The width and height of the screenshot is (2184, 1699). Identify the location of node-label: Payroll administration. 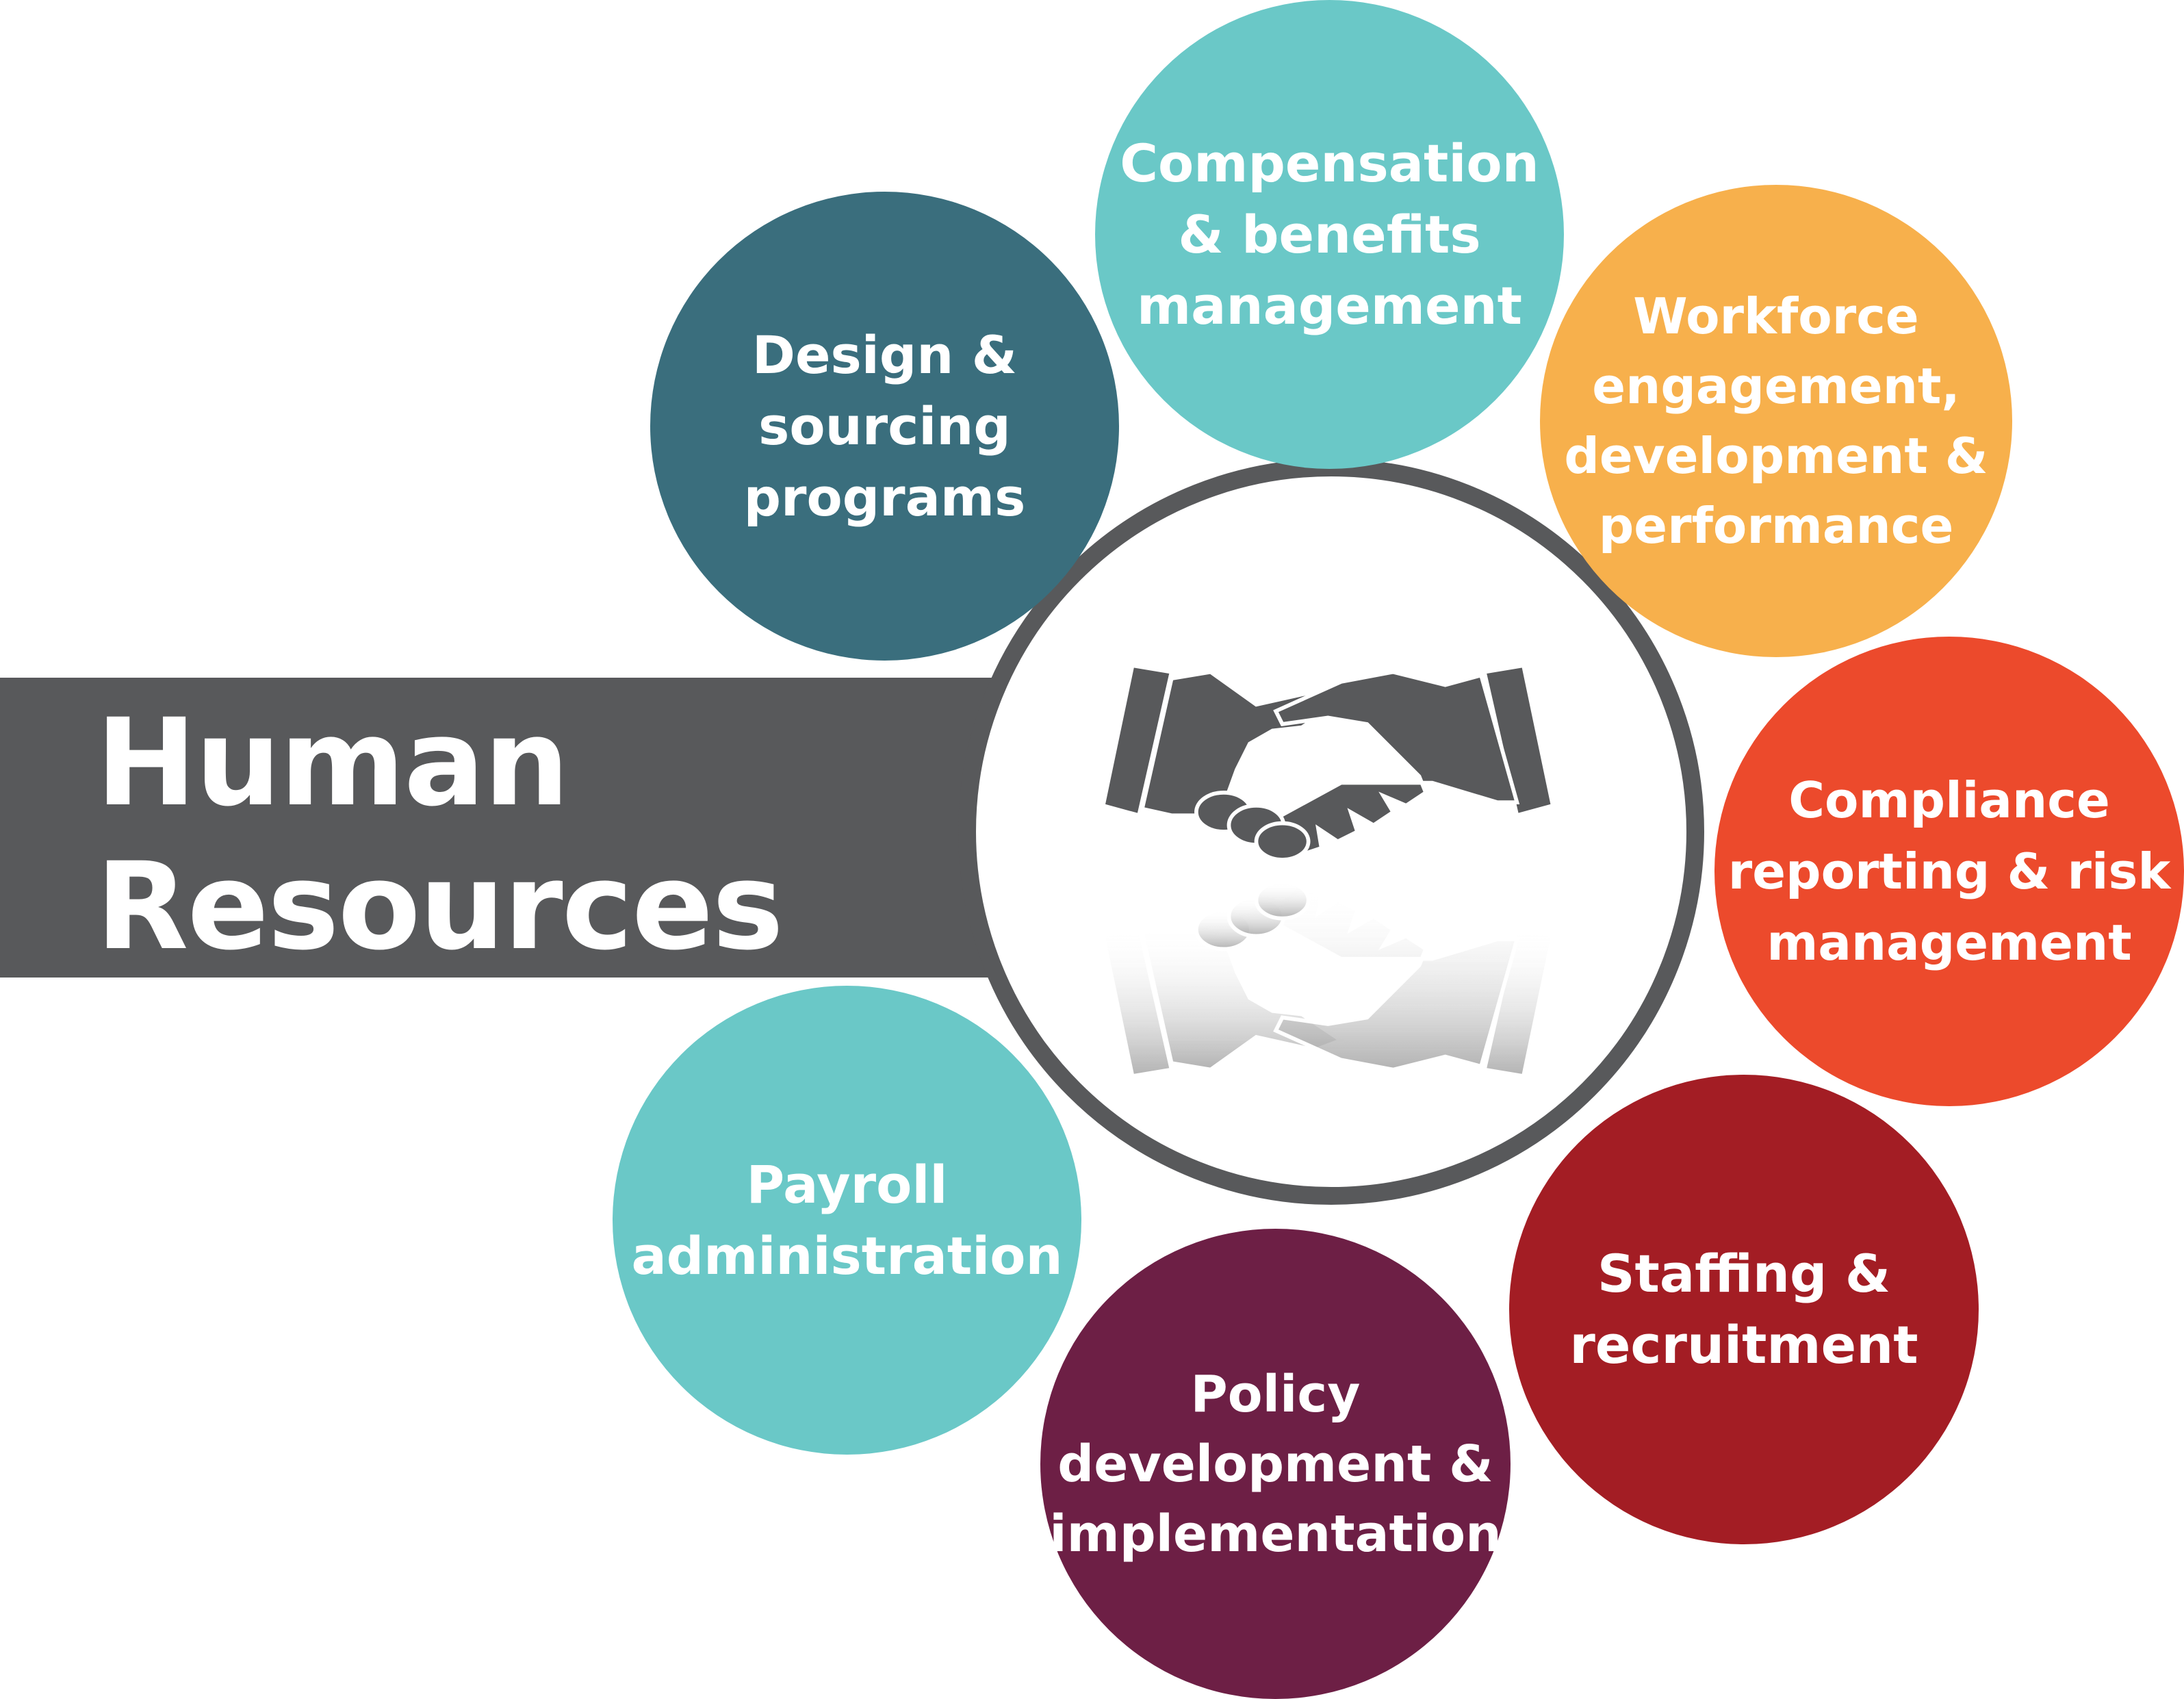
(846, 1220).